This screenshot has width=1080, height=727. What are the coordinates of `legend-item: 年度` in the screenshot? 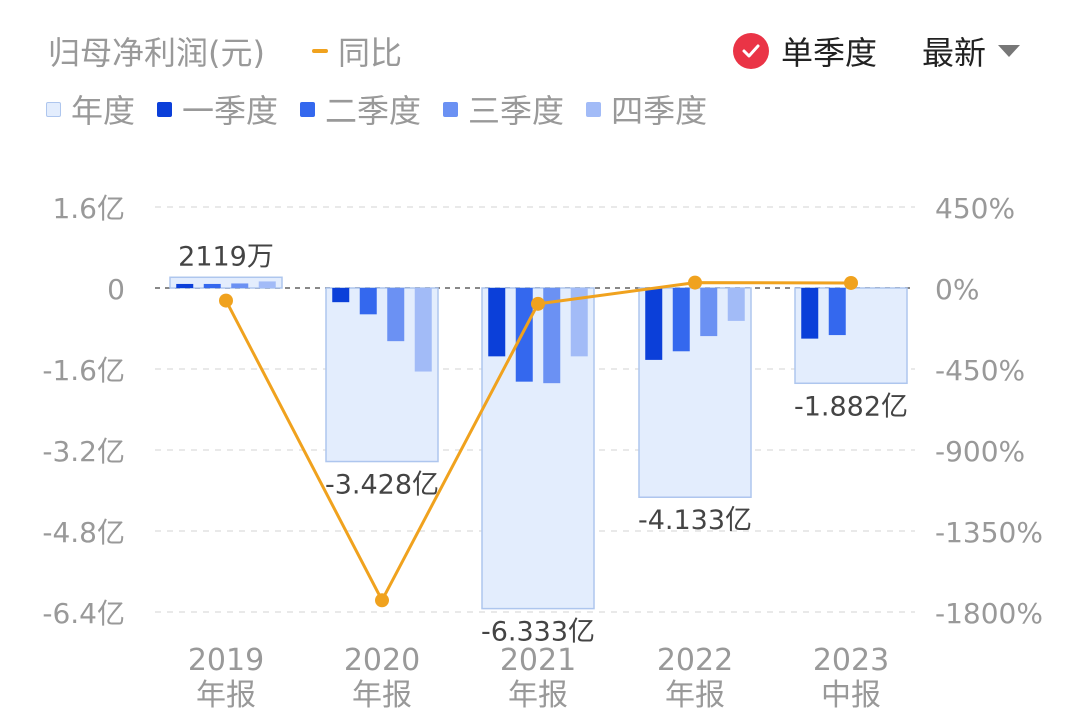 It's located at (90, 109).